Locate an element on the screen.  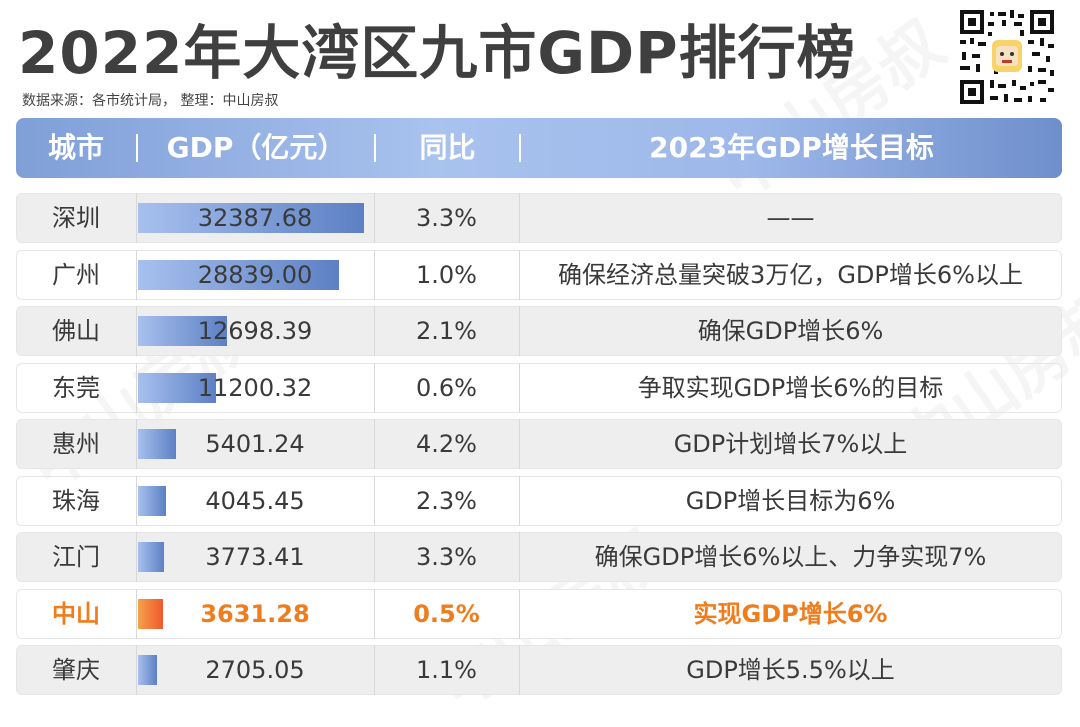
table-row: 中山 3631.28 0.5% 实现GDP增长6% is located at coordinates (539, 614).